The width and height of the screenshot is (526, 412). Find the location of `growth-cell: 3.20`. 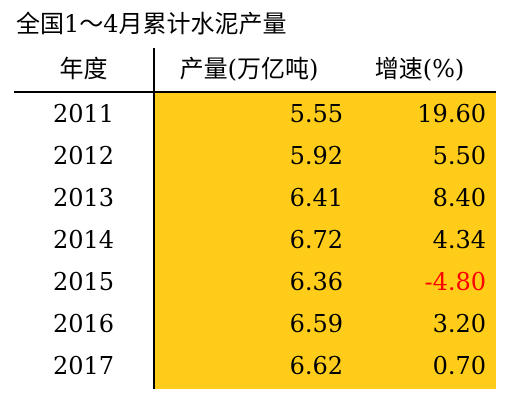

growth-cell: 3.20 is located at coordinates (459, 324).